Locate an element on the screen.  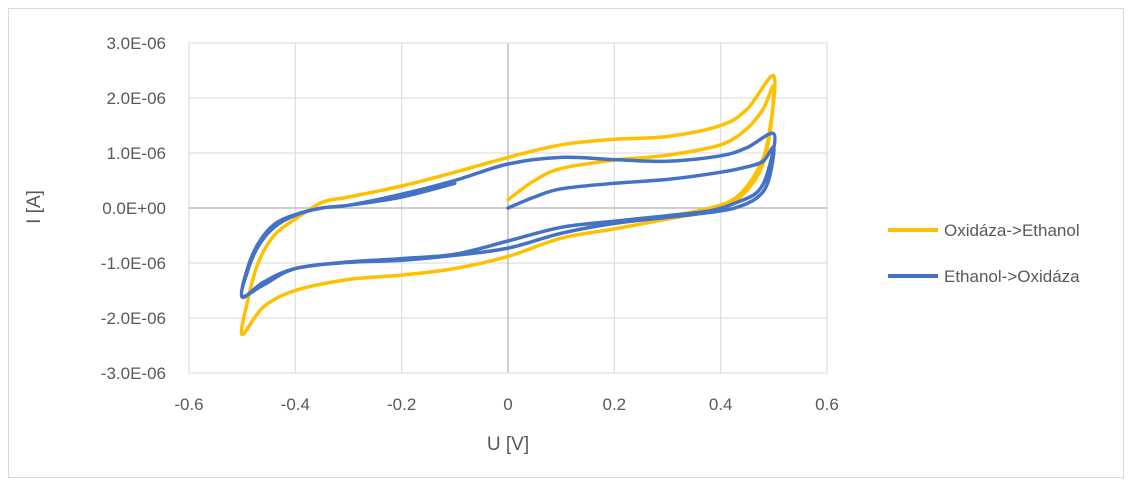
y-tick-label: 0.0E+00 is located at coordinates (134, 208).